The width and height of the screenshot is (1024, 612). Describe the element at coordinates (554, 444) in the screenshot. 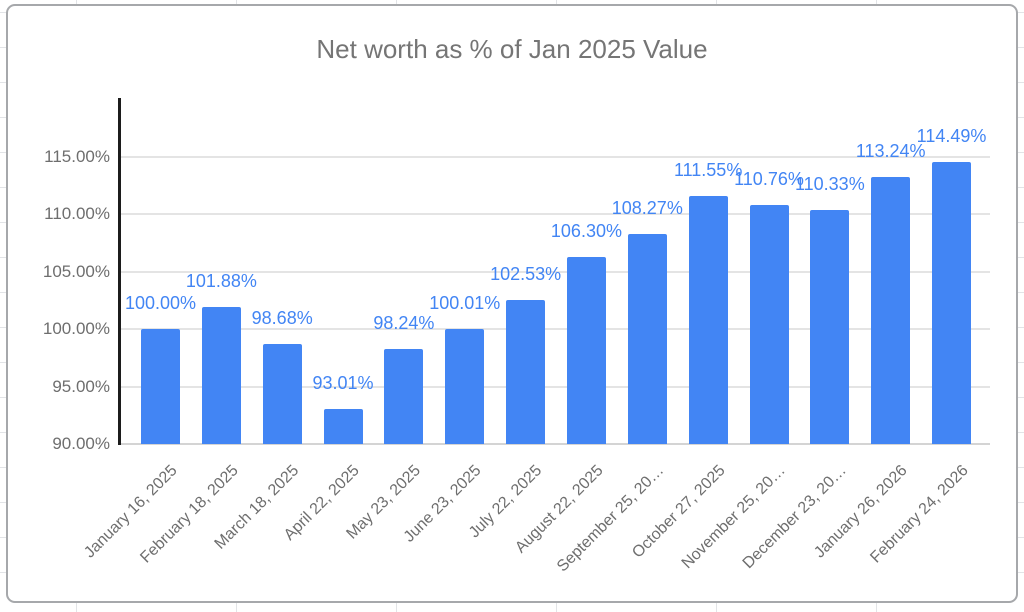

I see `x-axis-baseline` at that location.